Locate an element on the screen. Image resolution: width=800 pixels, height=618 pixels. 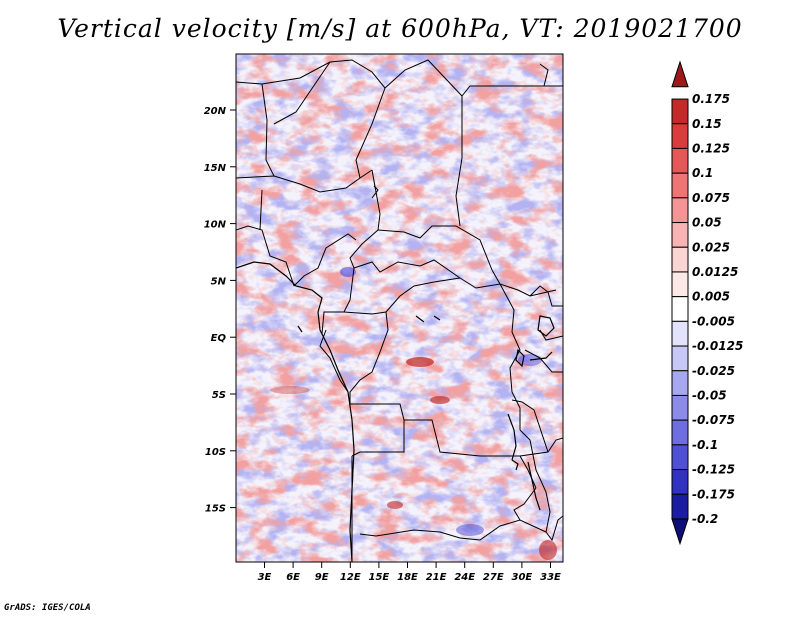
colorbar-swatches is located at coordinates (680, 303).